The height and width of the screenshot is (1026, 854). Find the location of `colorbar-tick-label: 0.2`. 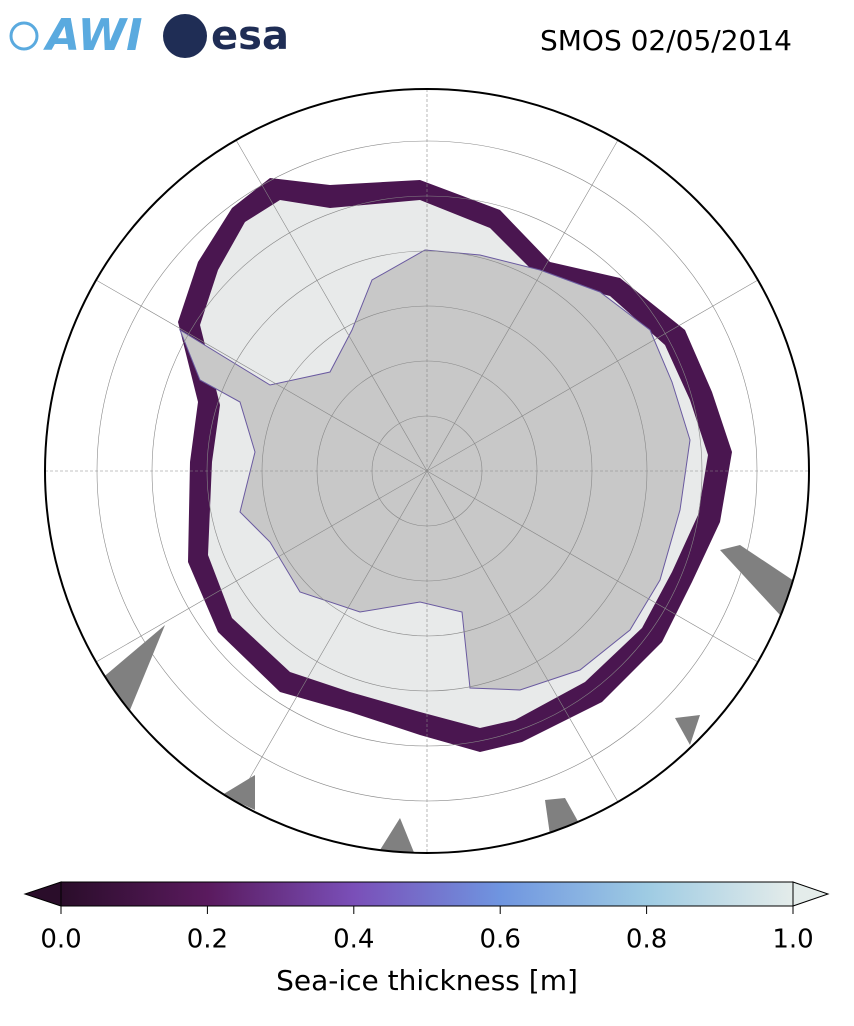

colorbar-tick-label: 0.2 is located at coordinates (207, 940).